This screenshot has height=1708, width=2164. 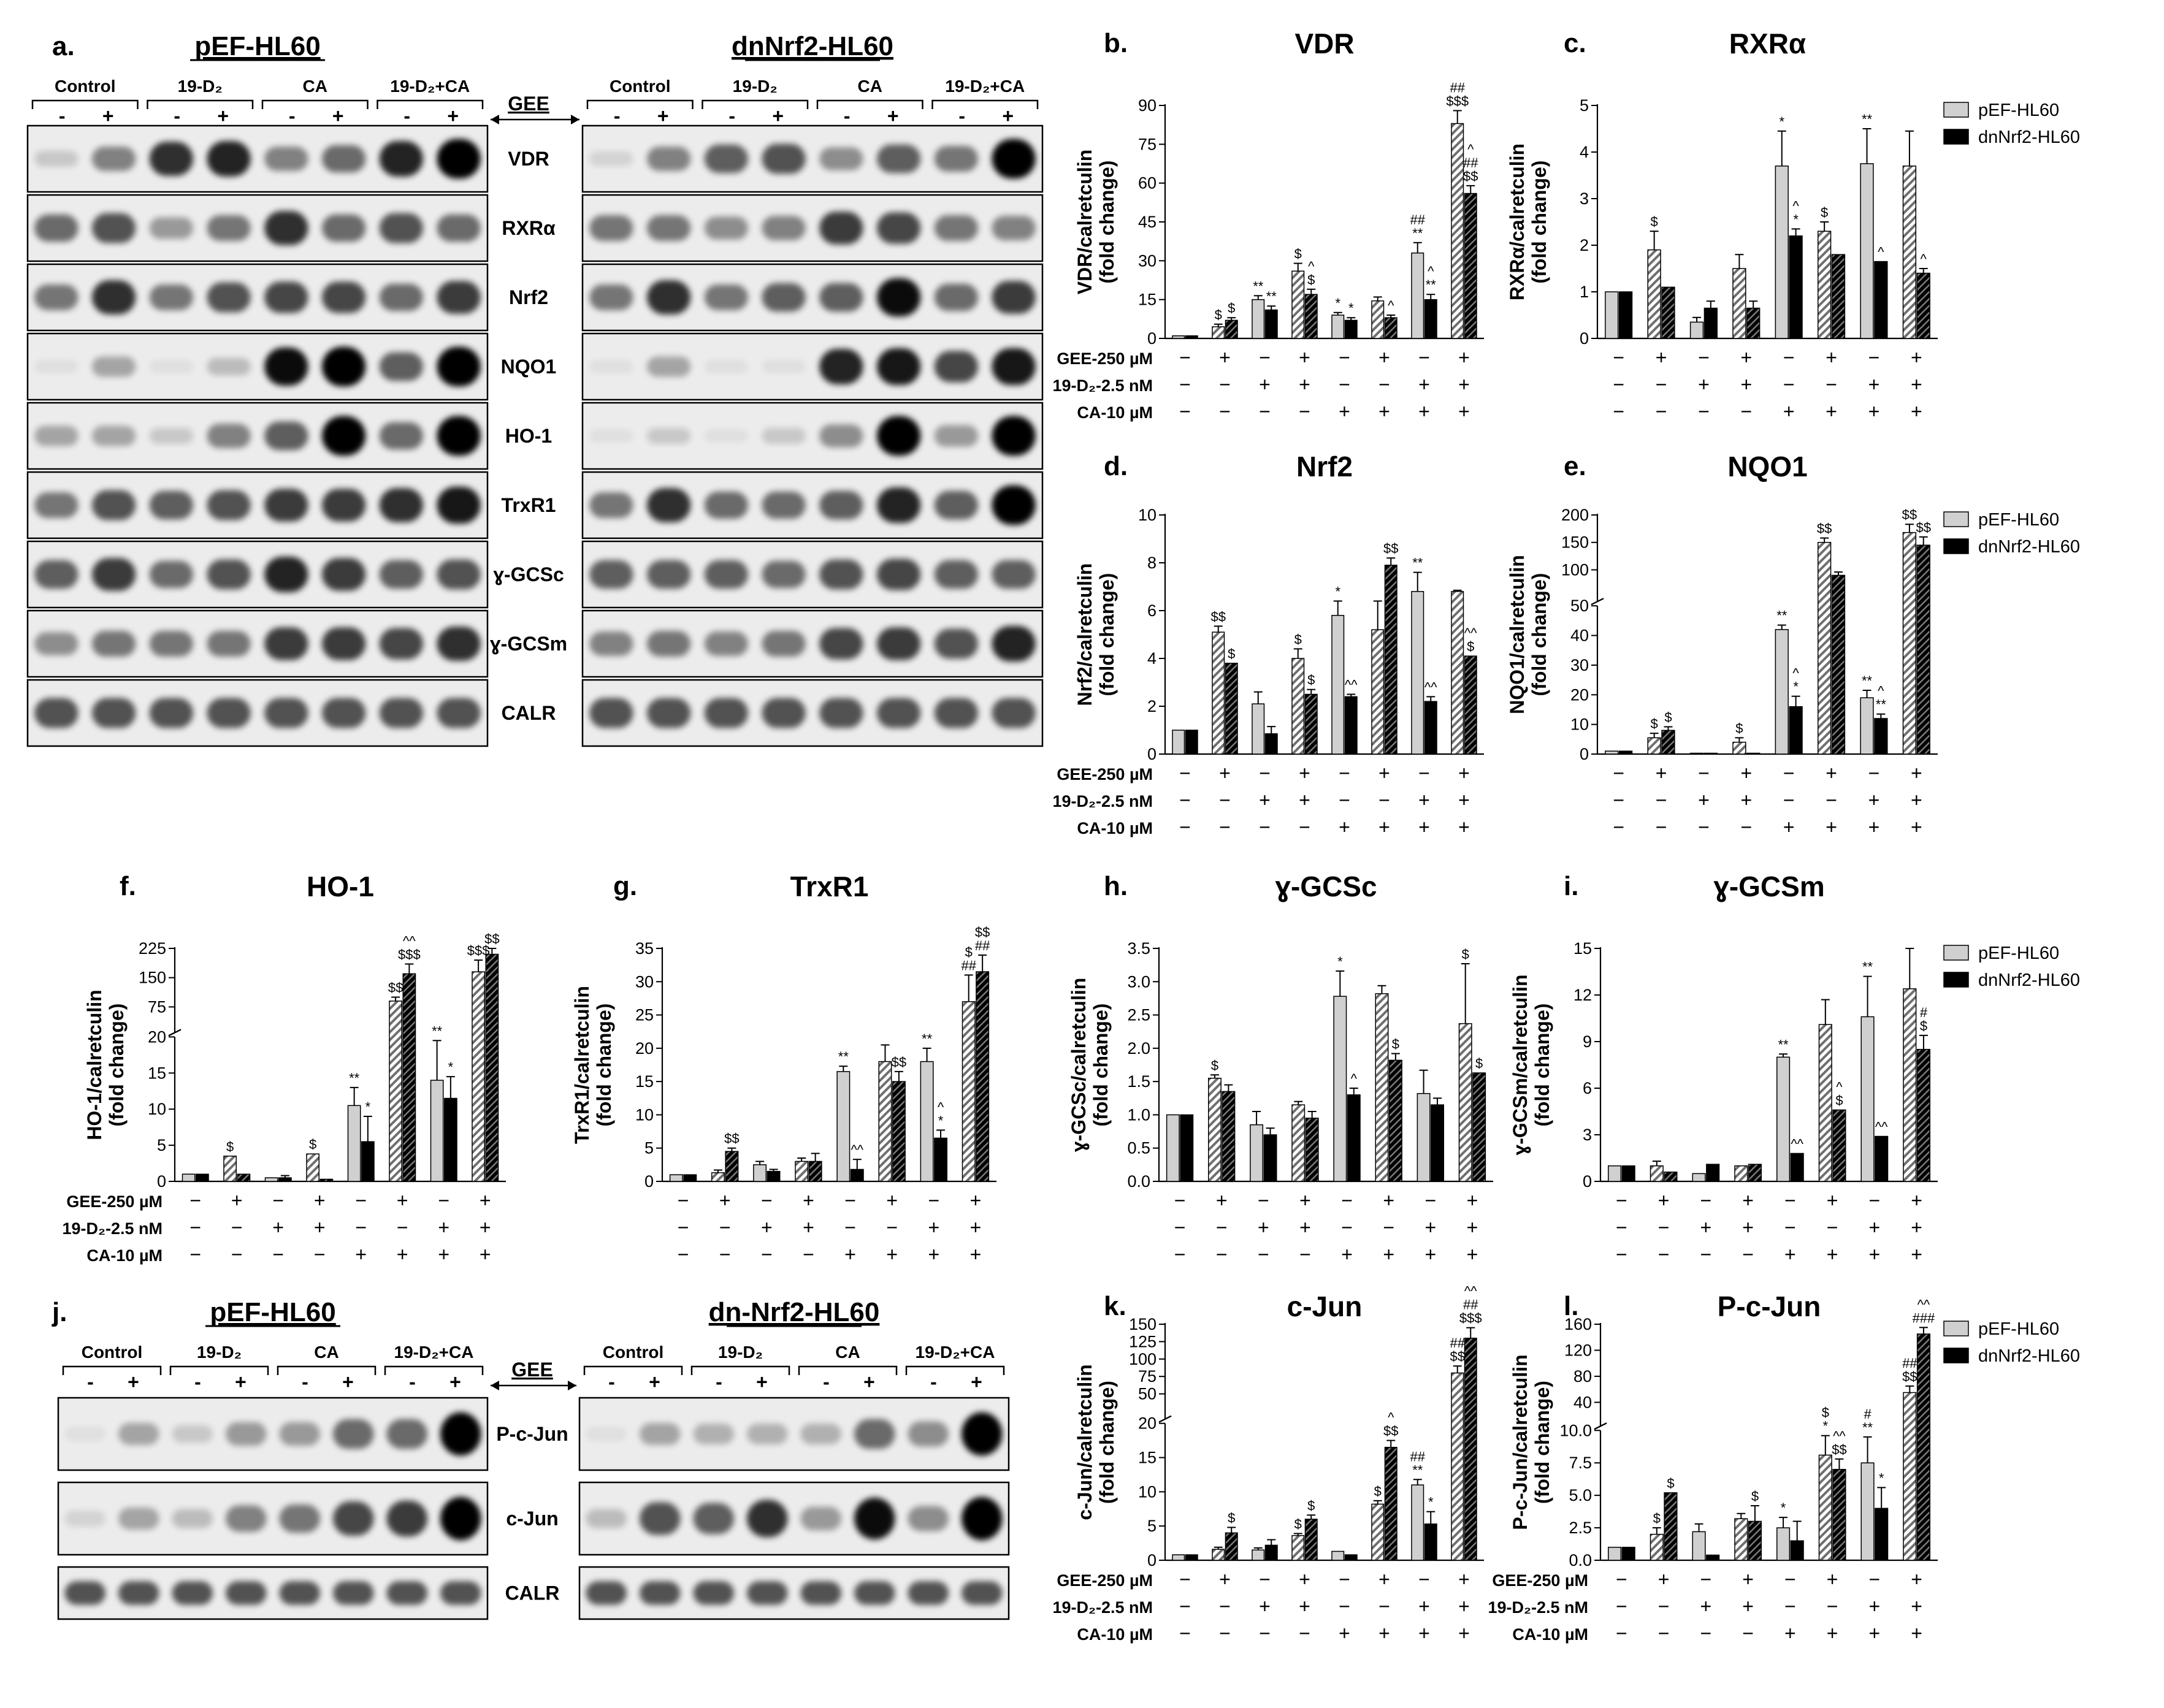 What do you see at coordinates (1587, 1088) in the screenshot?
I see `y-tick-label: 6` at bounding box center [1587, 1088].